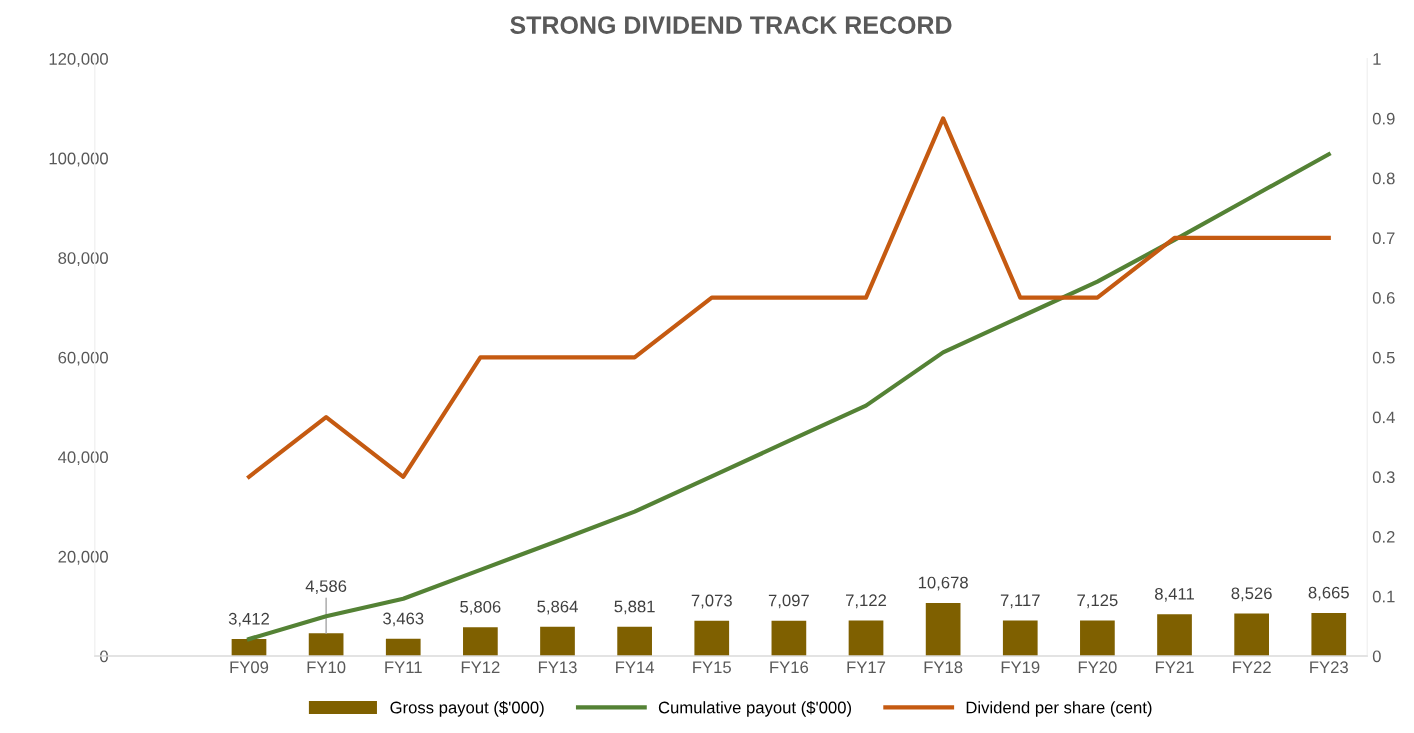  Describe the element at coordinates (249, 619) in the screenshot. I see `data-label: 3,412` at that location.